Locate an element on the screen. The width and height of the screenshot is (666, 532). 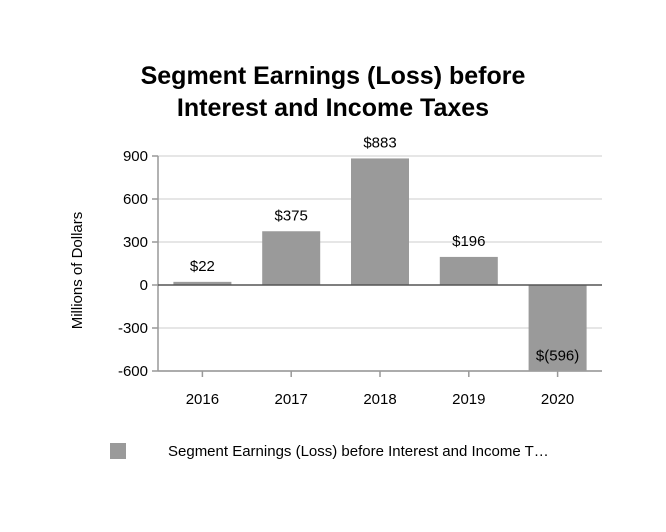
y-axis-label: Millions of Dollars is located at coordinates (77, 271).